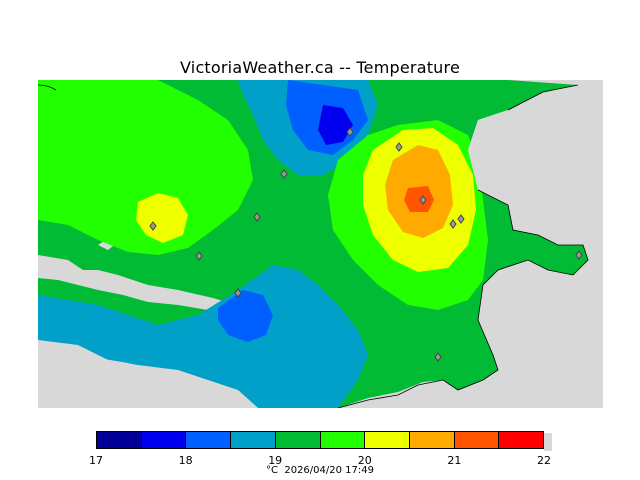 This screenshot has width=640, height=480. Describe the element at coordinates (329, 470) in the screenshot. I see `datetime-label: 2026/04/20 17:49` at that location.